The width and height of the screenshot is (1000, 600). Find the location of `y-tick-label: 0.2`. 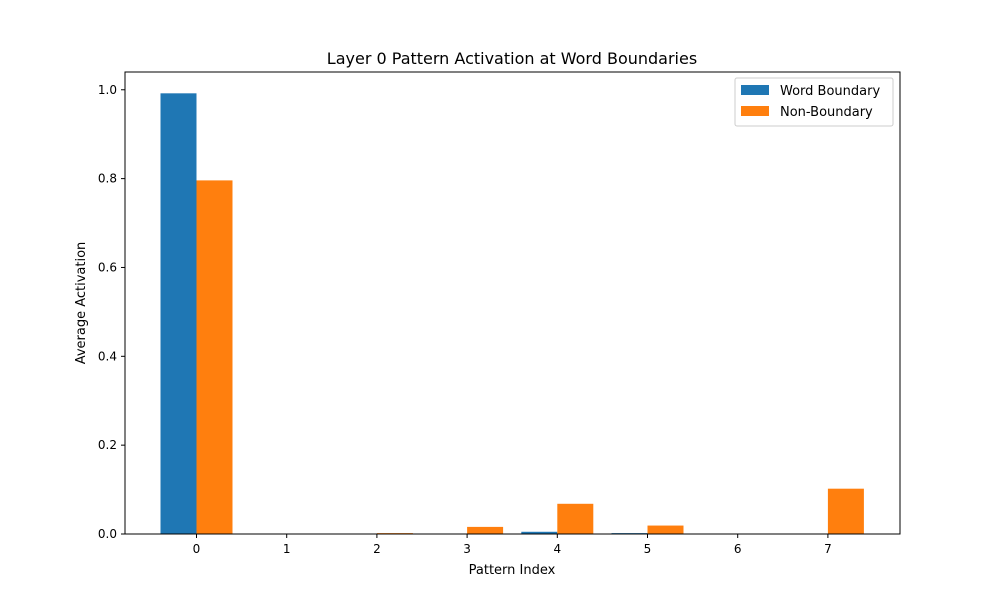

y-tick-label: 0.2 is located at coordinates (107, 445).